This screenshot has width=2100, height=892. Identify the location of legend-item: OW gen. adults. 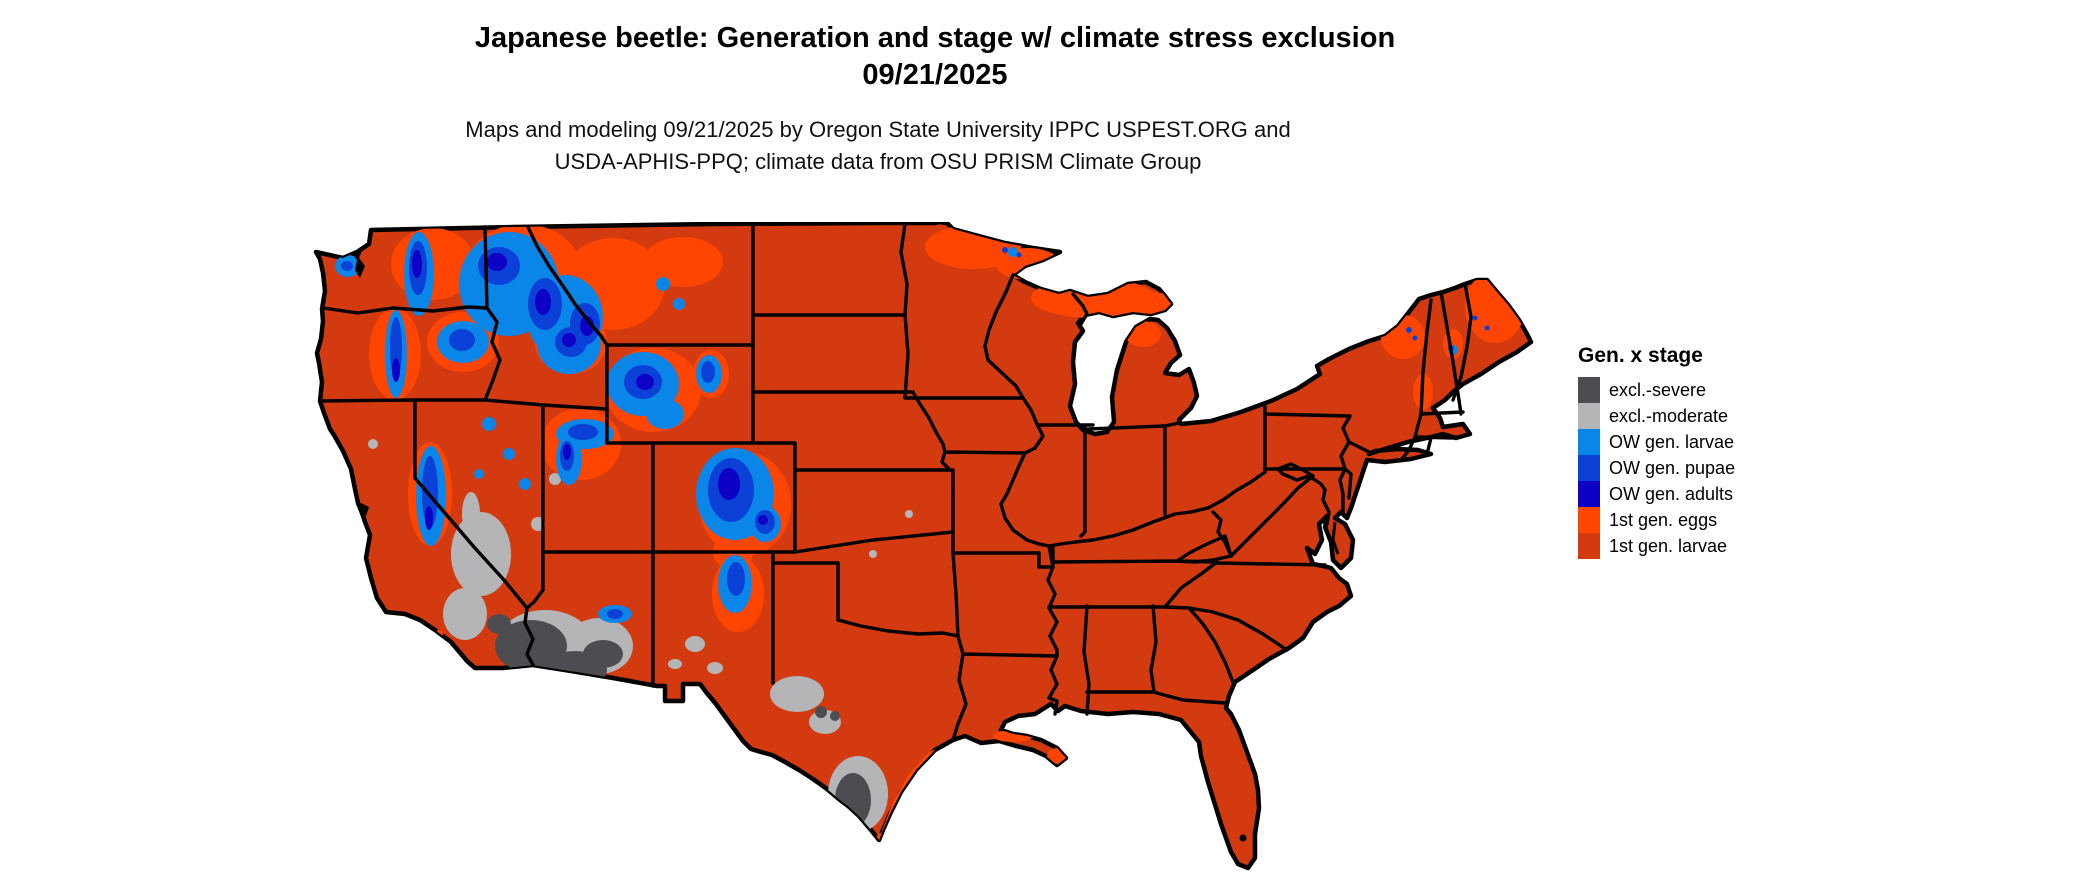
(1698, 494).